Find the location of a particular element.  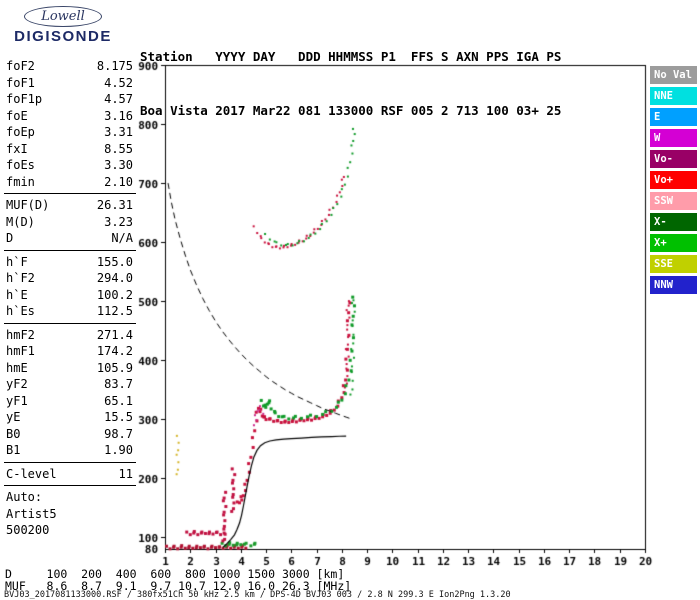

param-value: 65.1 is located at coordinates (118, 400).